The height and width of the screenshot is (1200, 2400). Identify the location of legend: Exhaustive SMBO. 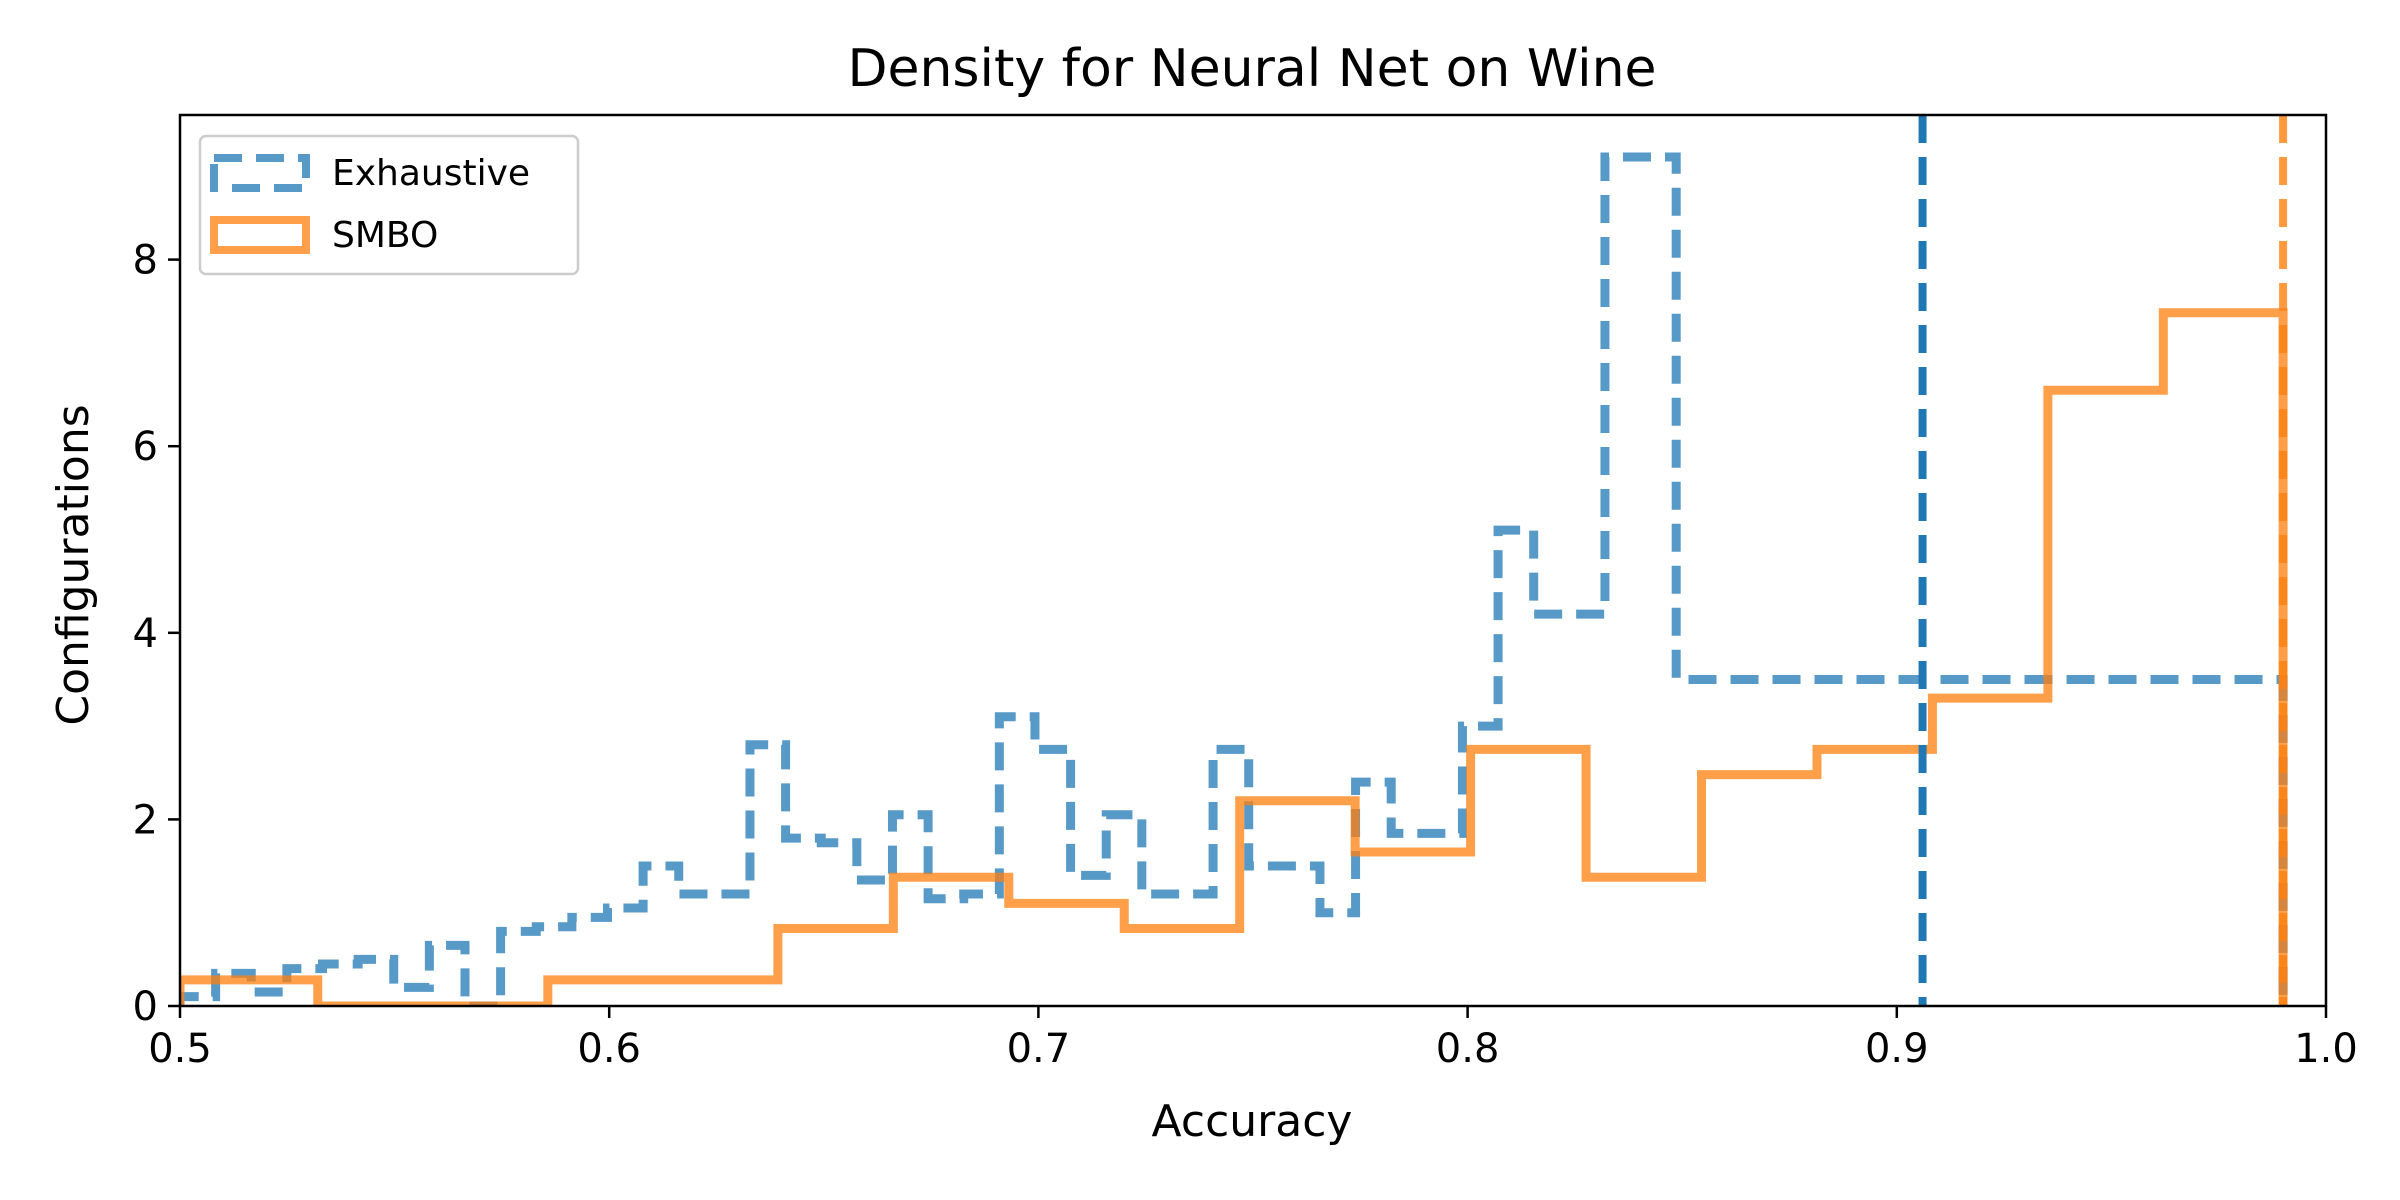
(389, 205).